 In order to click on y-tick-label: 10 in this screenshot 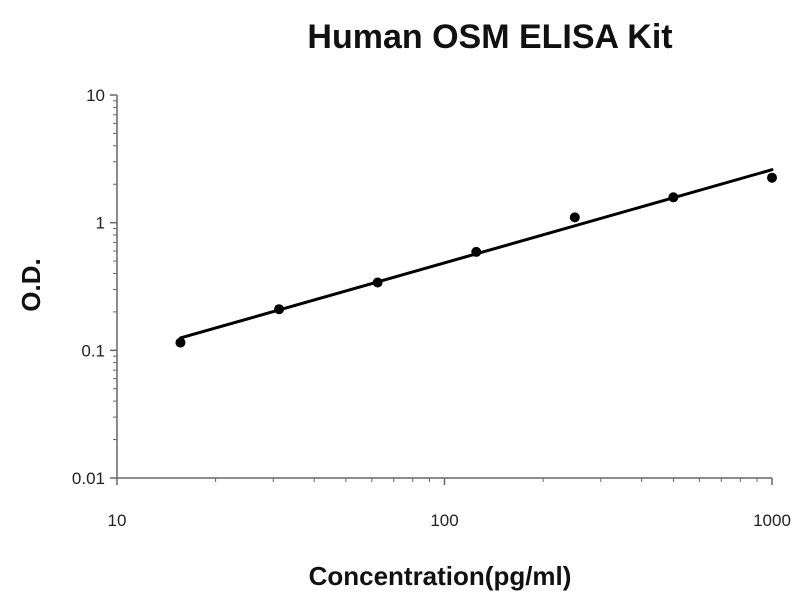, I will do `click(95, 95)`.